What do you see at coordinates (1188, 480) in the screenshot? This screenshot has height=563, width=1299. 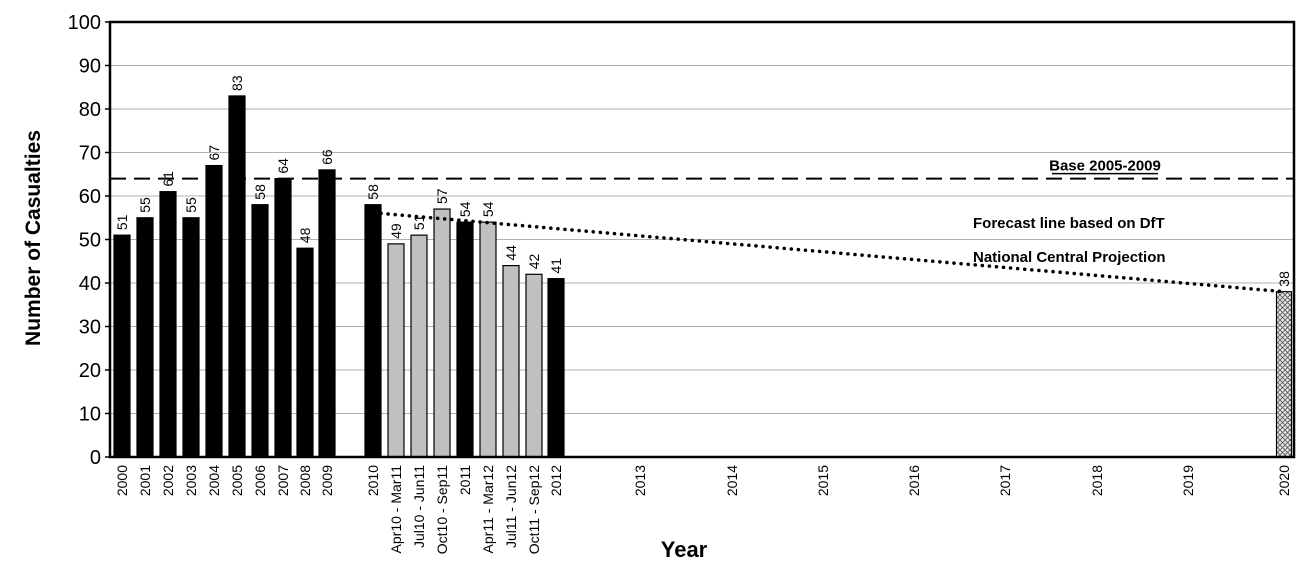 I see `x-tick-label: 2019` at bounding box center [1188, 480].